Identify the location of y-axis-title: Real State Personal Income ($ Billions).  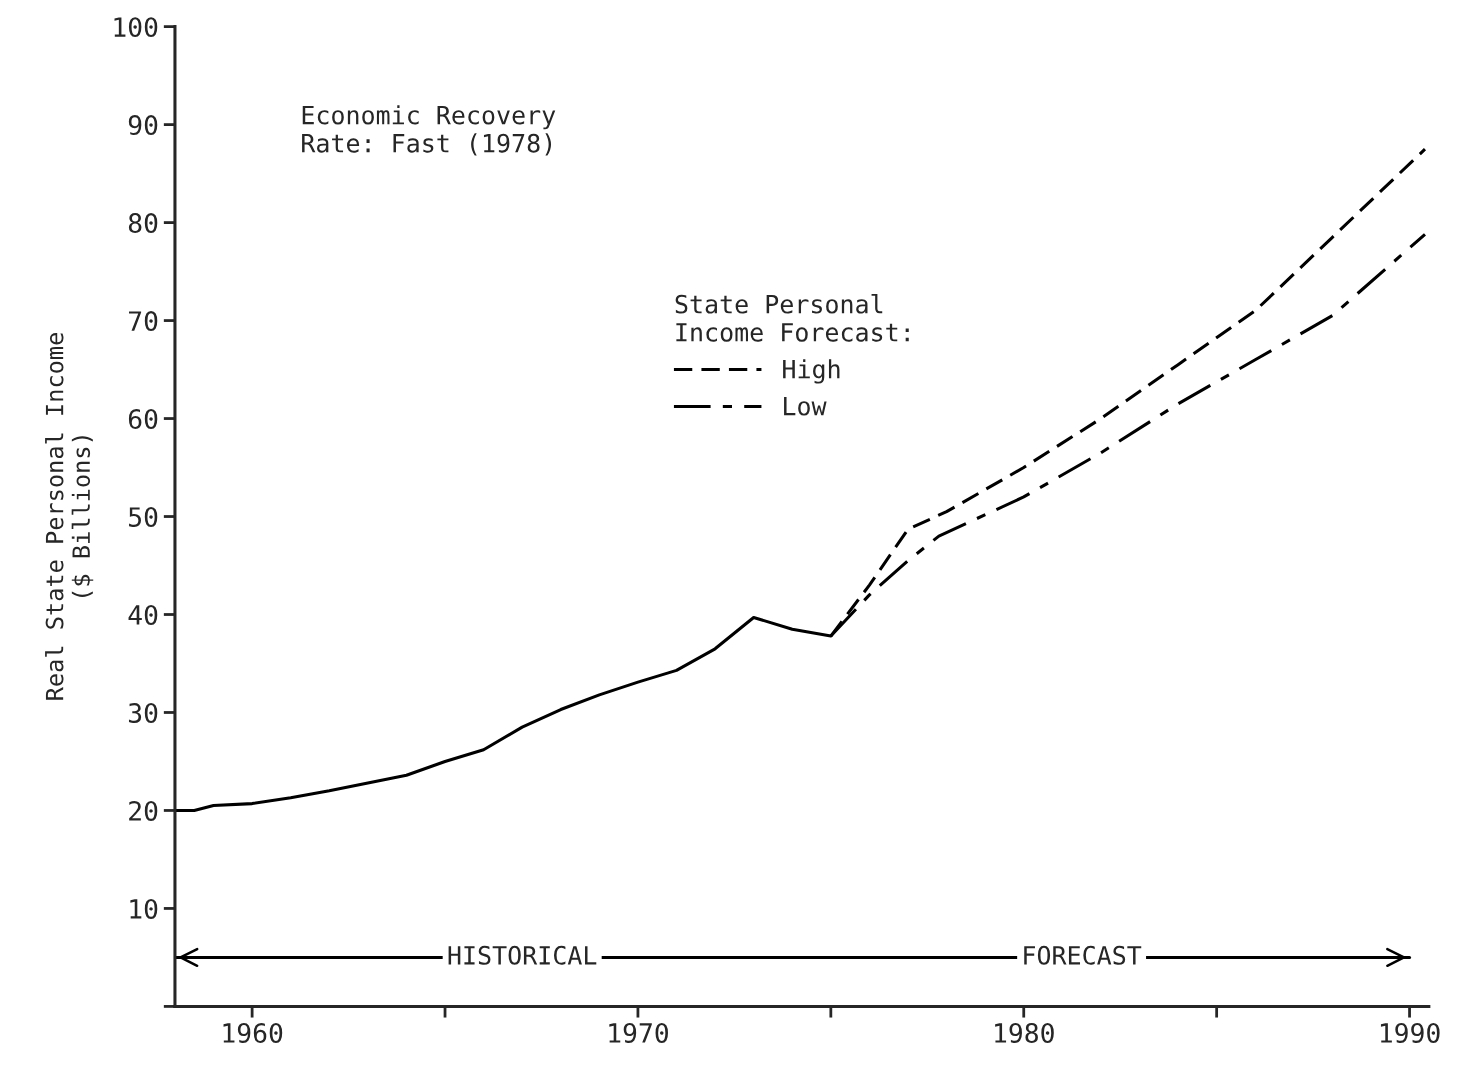
(69, 516).